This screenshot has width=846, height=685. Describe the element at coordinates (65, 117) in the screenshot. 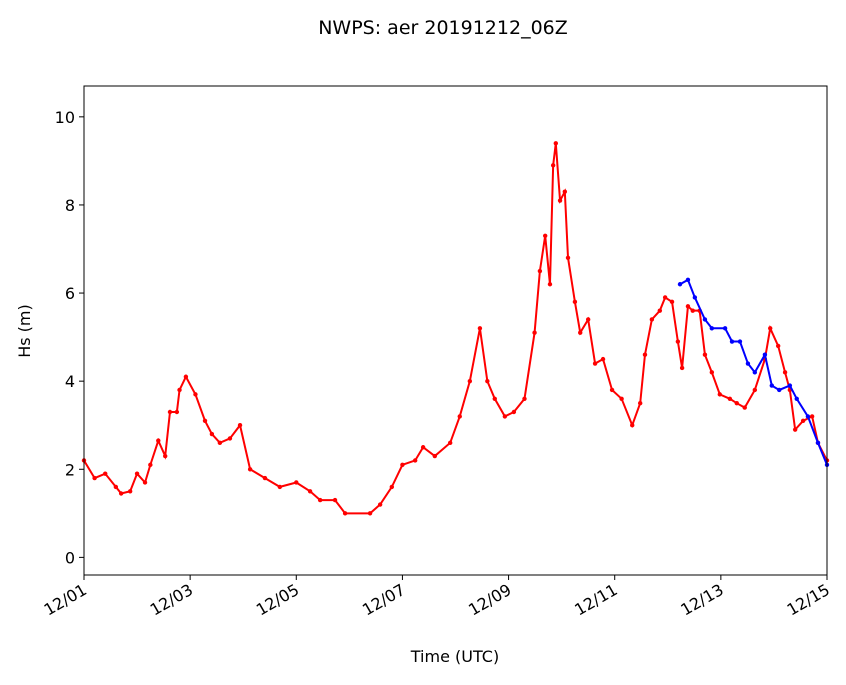

I see `y-tick-label: 10` at that location.